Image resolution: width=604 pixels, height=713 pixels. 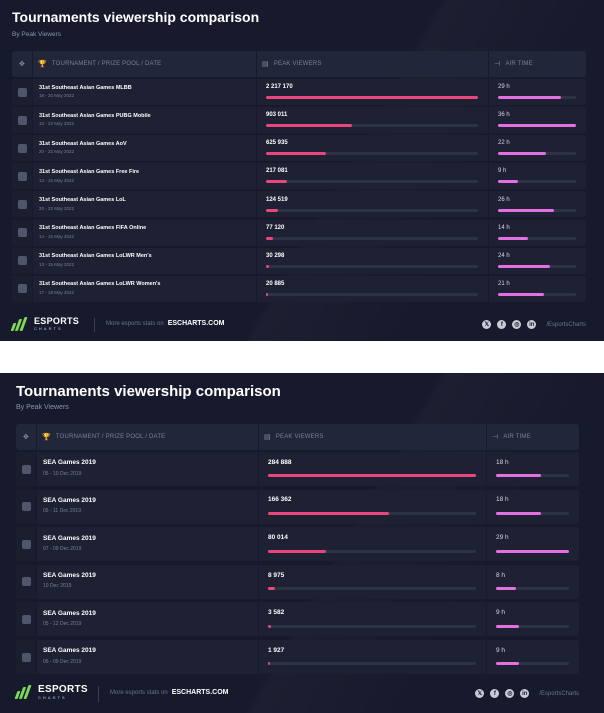 What do you see at coordinates (85, 87) in the screenshot?
I see `tournament-name: 31st Southeast Asian Games MLBB` at bounding box center [85, 87].